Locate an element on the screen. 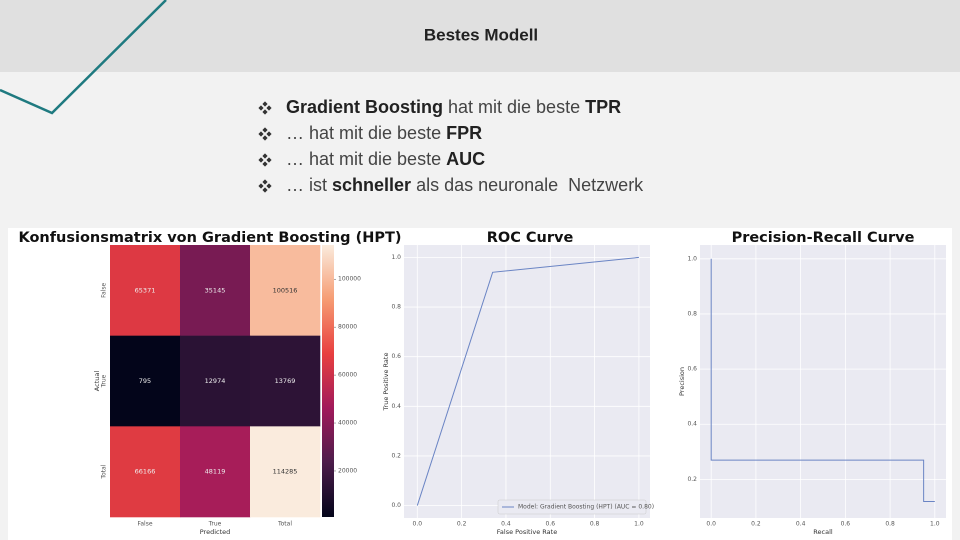  bullet-segment: hat mit die beste is located at coordinates (514, 107).